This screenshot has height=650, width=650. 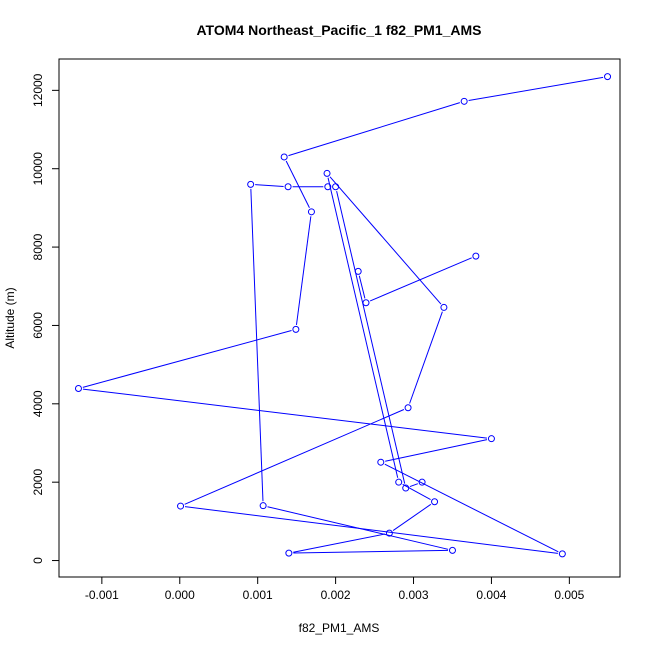 I want to click on x-tick-label: 0.000, so click(x=180, y=595).